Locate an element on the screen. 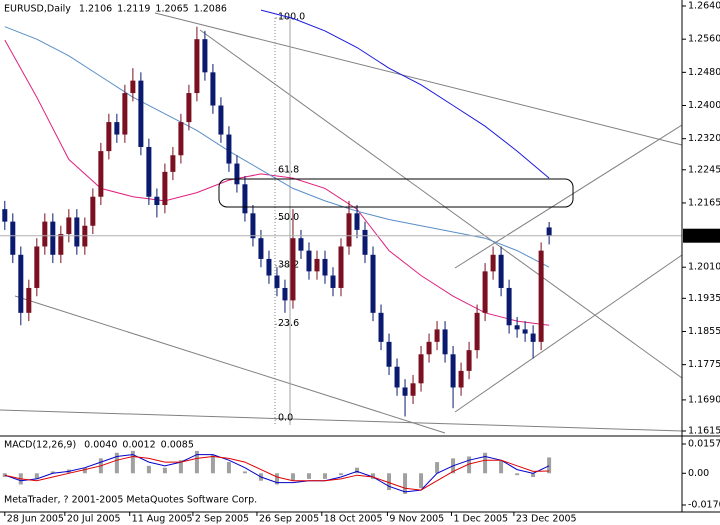 The height and width of the screenshot is (525, 720). indicator-readout: 0.0040 is located at coordinates (100, 445).